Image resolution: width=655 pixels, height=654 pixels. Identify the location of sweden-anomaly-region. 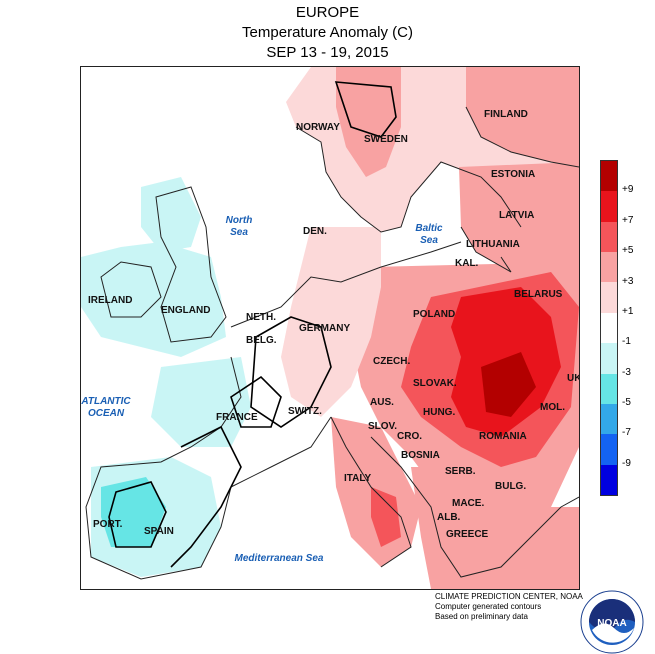
(368, 122).